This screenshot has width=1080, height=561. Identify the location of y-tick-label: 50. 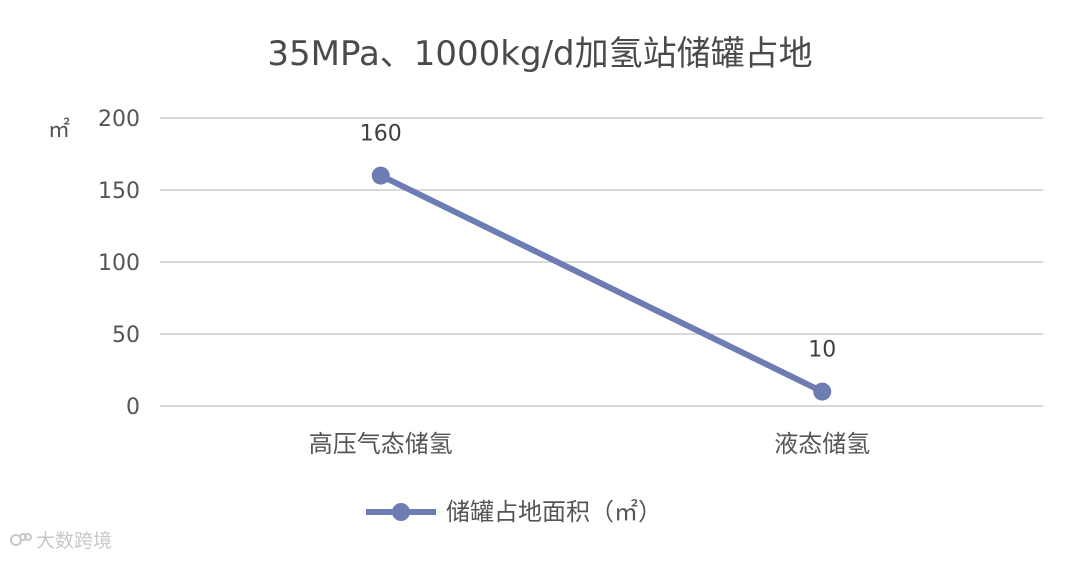
(126, 335).